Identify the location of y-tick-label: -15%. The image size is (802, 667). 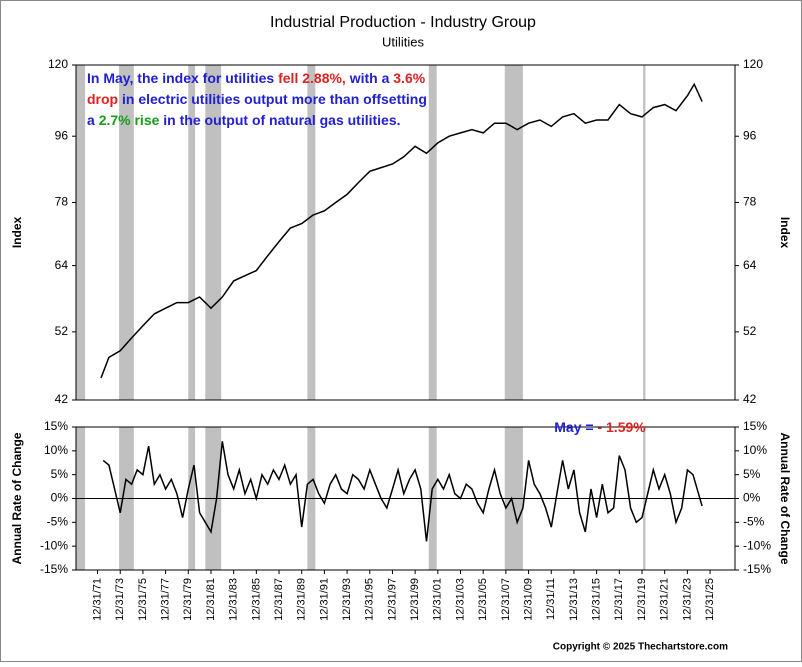
(54, 569).